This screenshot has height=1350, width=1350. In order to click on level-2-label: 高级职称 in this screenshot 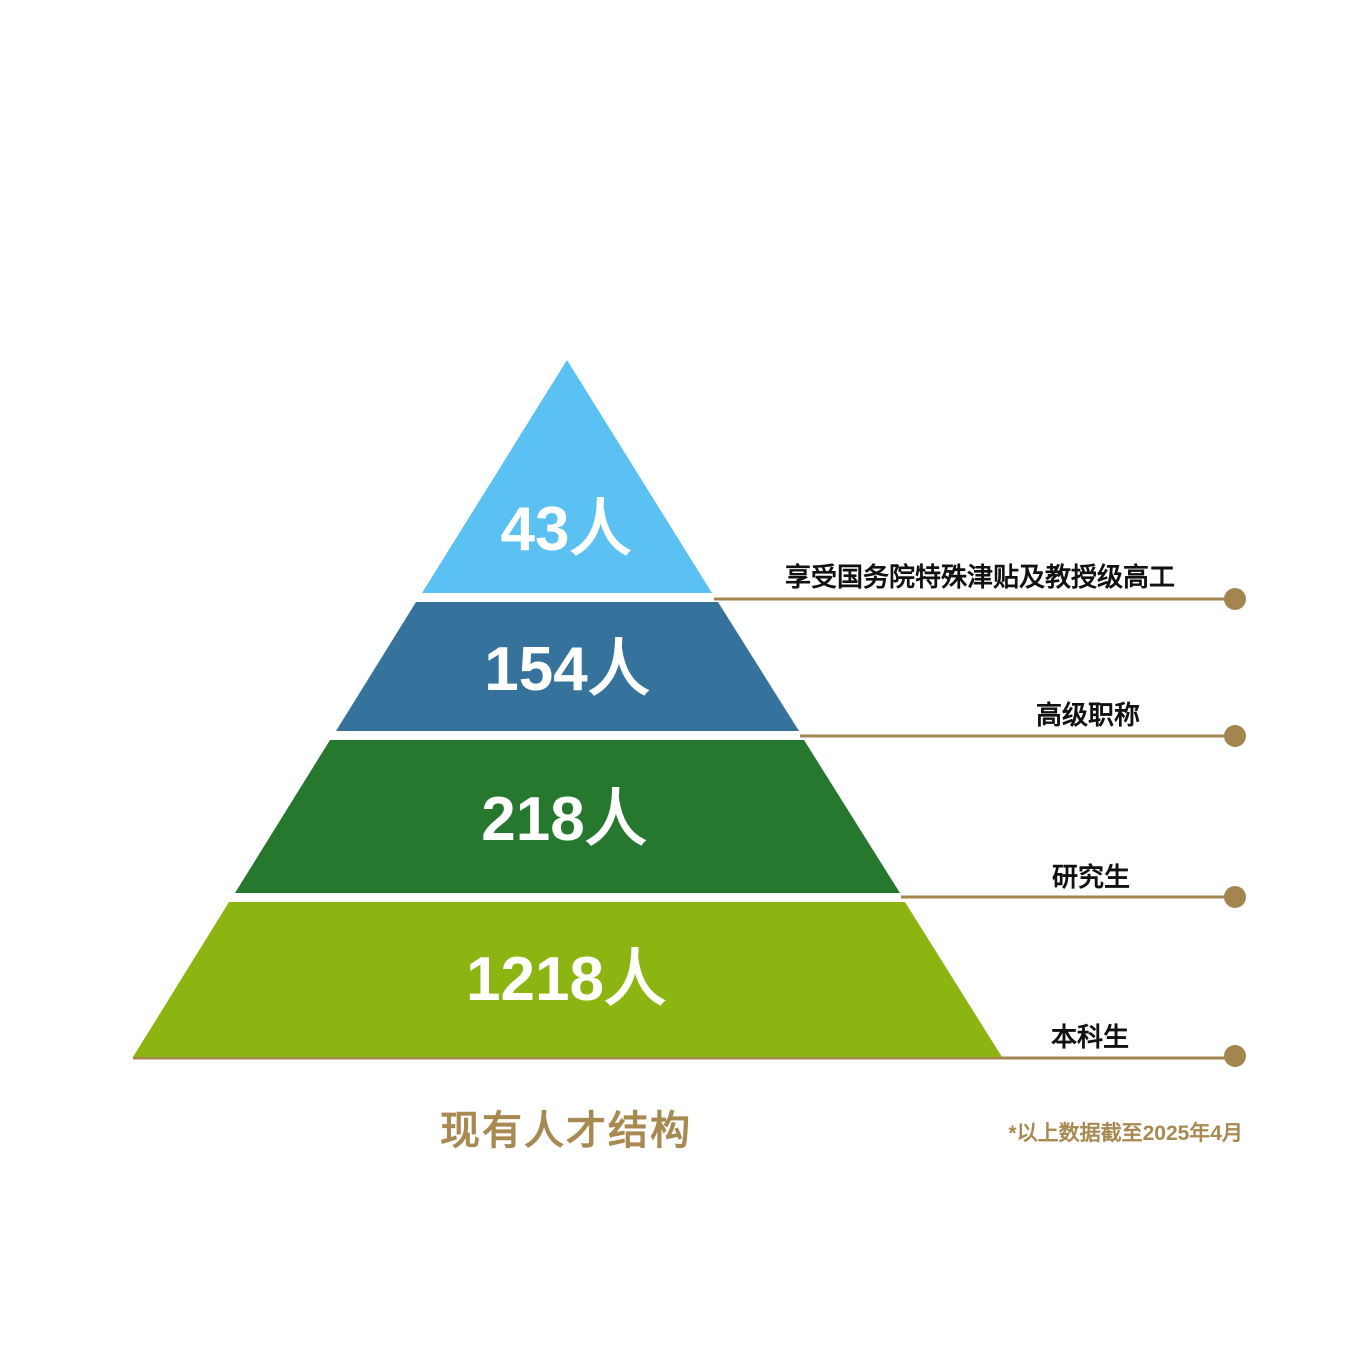, I will do `click(1088, 715)`.